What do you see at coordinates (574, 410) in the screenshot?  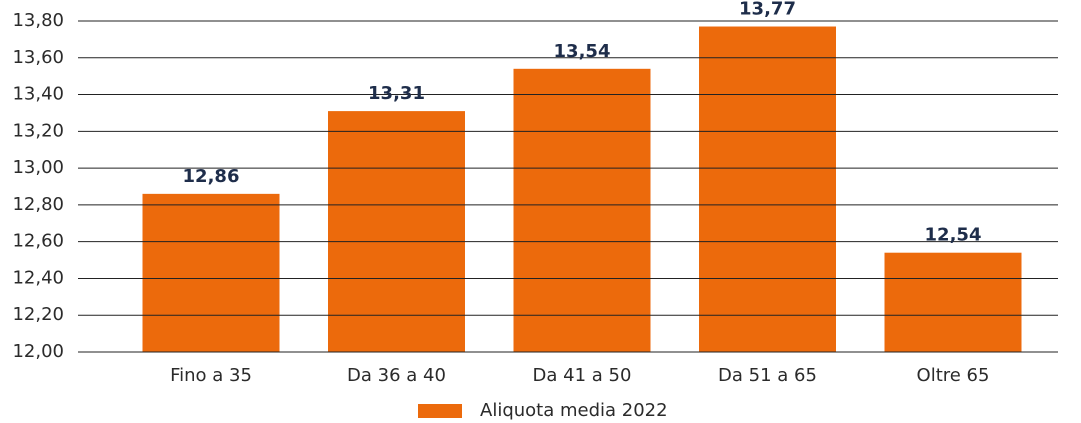 I see `legend-label: Aliquota media 2022` at bounding box center [574, 410].